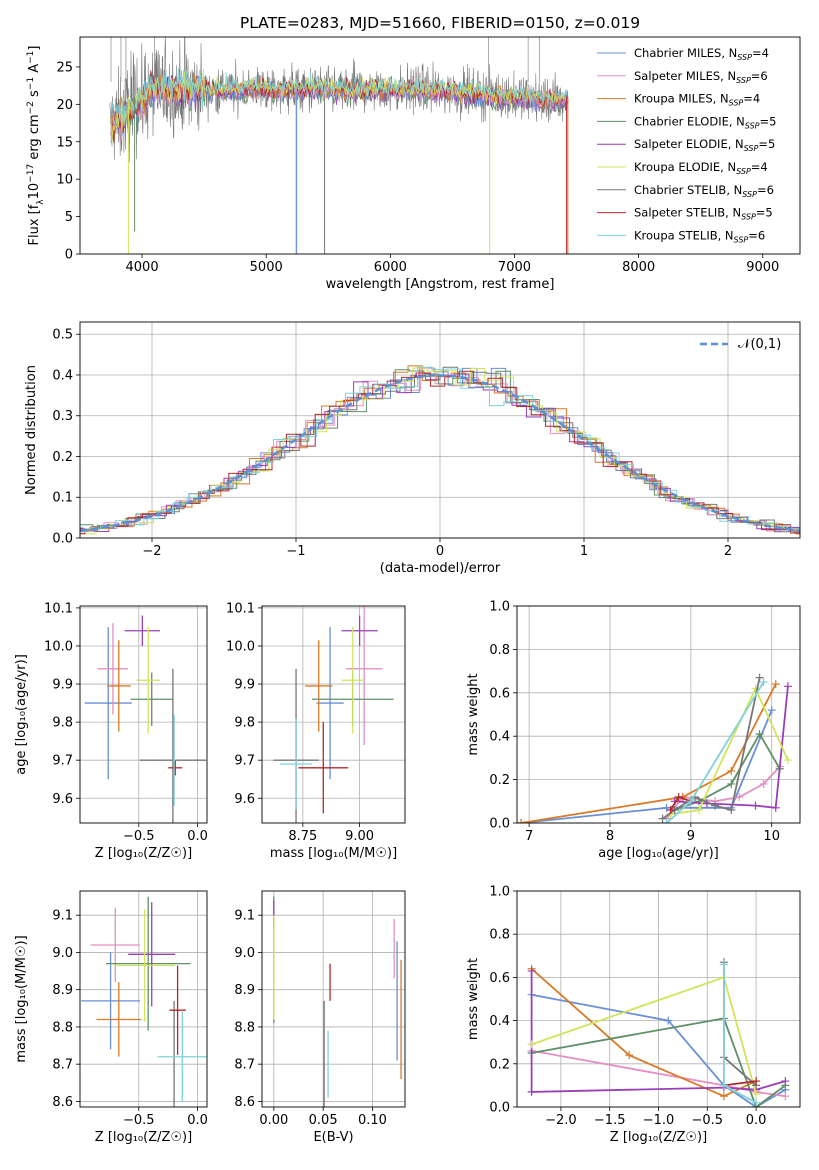  What do you see at coordinates (584, 551) in the screenshot?
I see `residuals-xtick-label: 1` at bounding box center [584, 551].